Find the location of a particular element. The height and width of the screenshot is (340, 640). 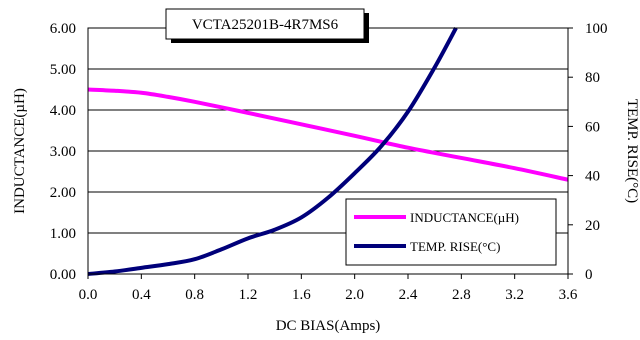

x-tick-label: 0.4 is located at coordinates (141, 295).